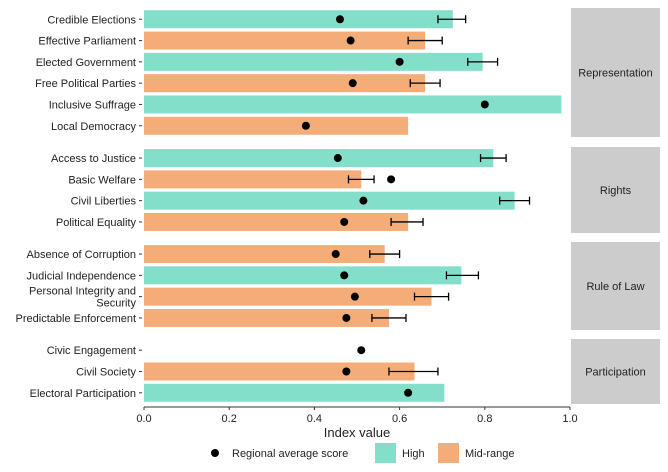 The image size is (668, 472). I want to click on panel-label: Rule of Law, so click(615, 287).